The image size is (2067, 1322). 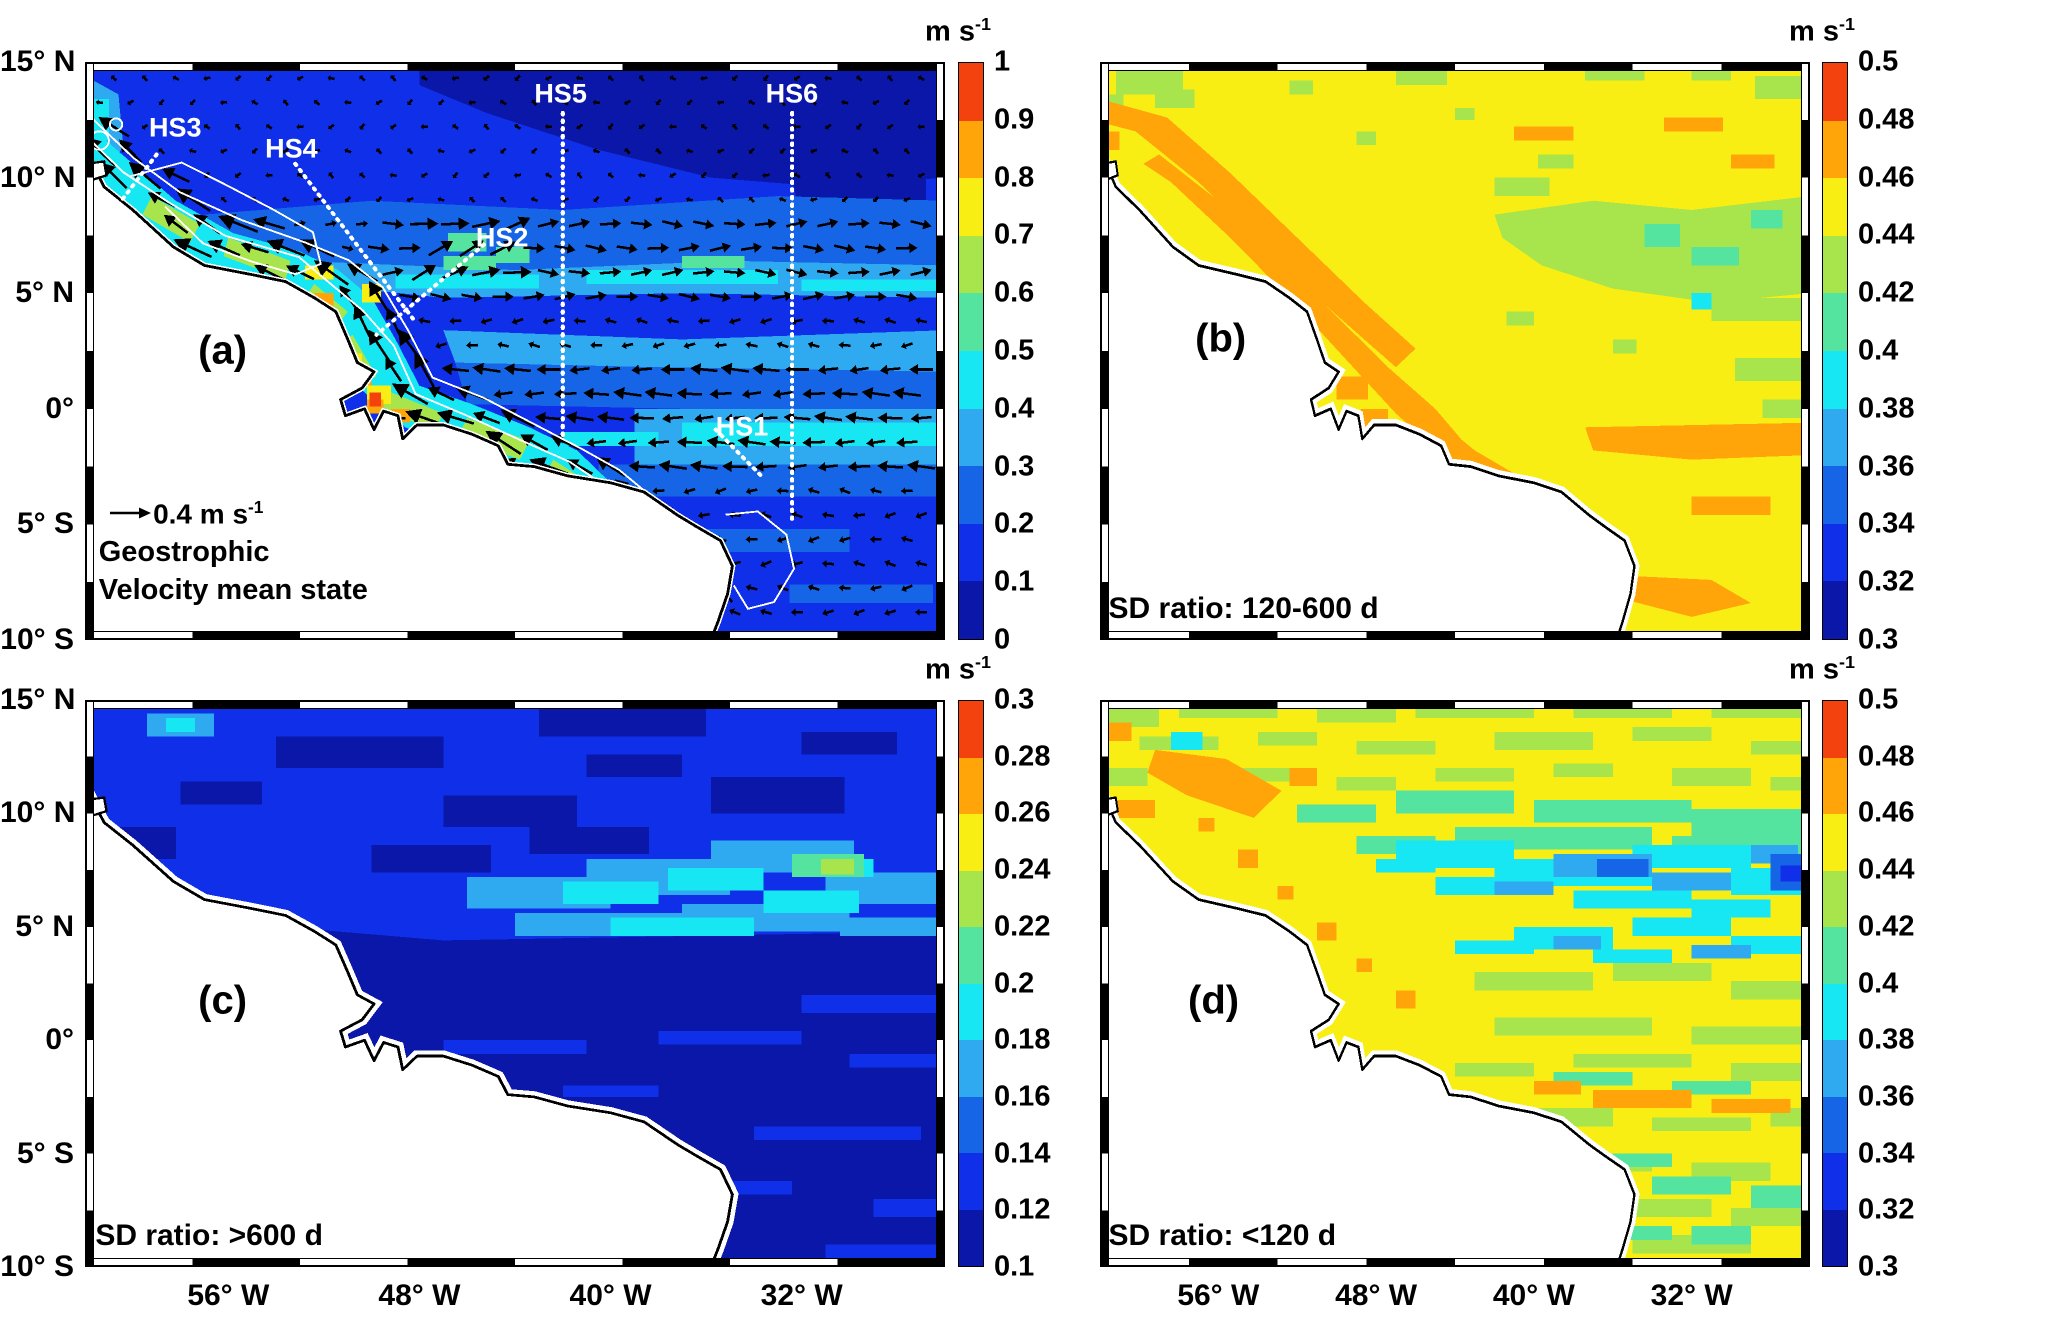 I want to click on section-label-hs1: HS1, so click(x=742, y=426).